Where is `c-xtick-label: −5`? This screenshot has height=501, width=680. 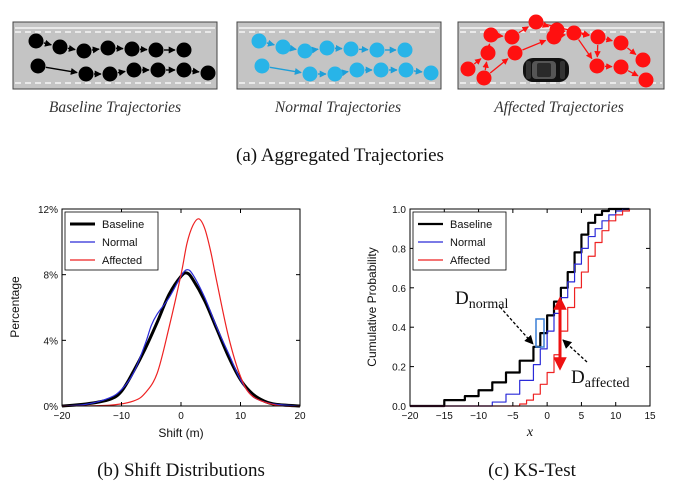
c-xtick-label: −5 is located at coordinates (513, 416).